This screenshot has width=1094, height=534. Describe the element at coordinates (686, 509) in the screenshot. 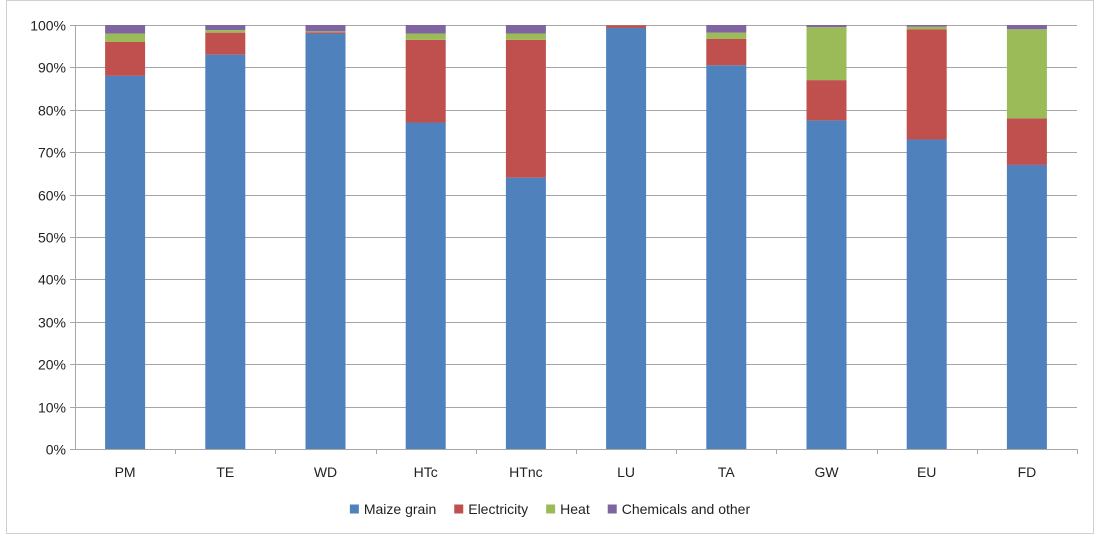

I see `legend-label-chemicals-and-other: Chemicals and other` at that location.